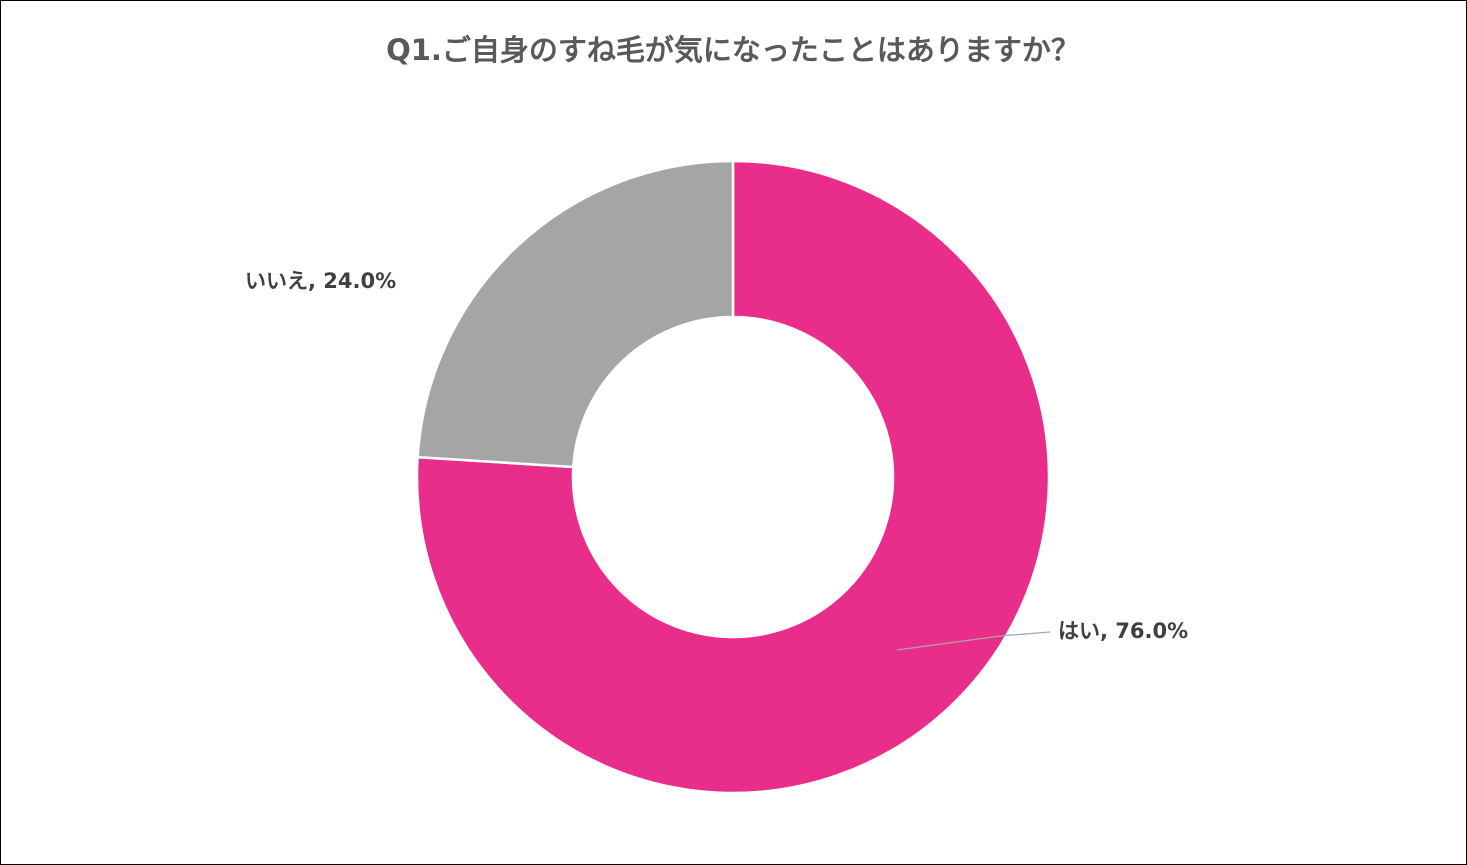 Image resolution: width=1467 pixels, height=865 pixels. I want to click on donut-slice, so click(575, 314).